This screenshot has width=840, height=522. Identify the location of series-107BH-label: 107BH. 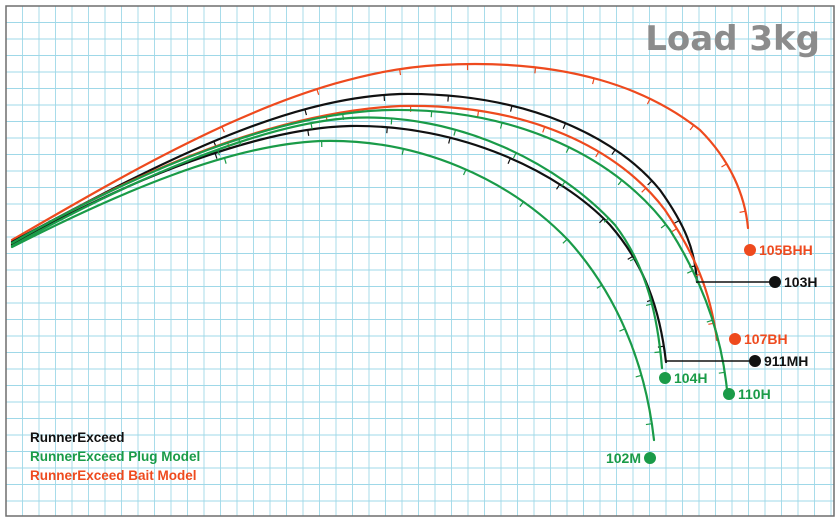
(766, 339).